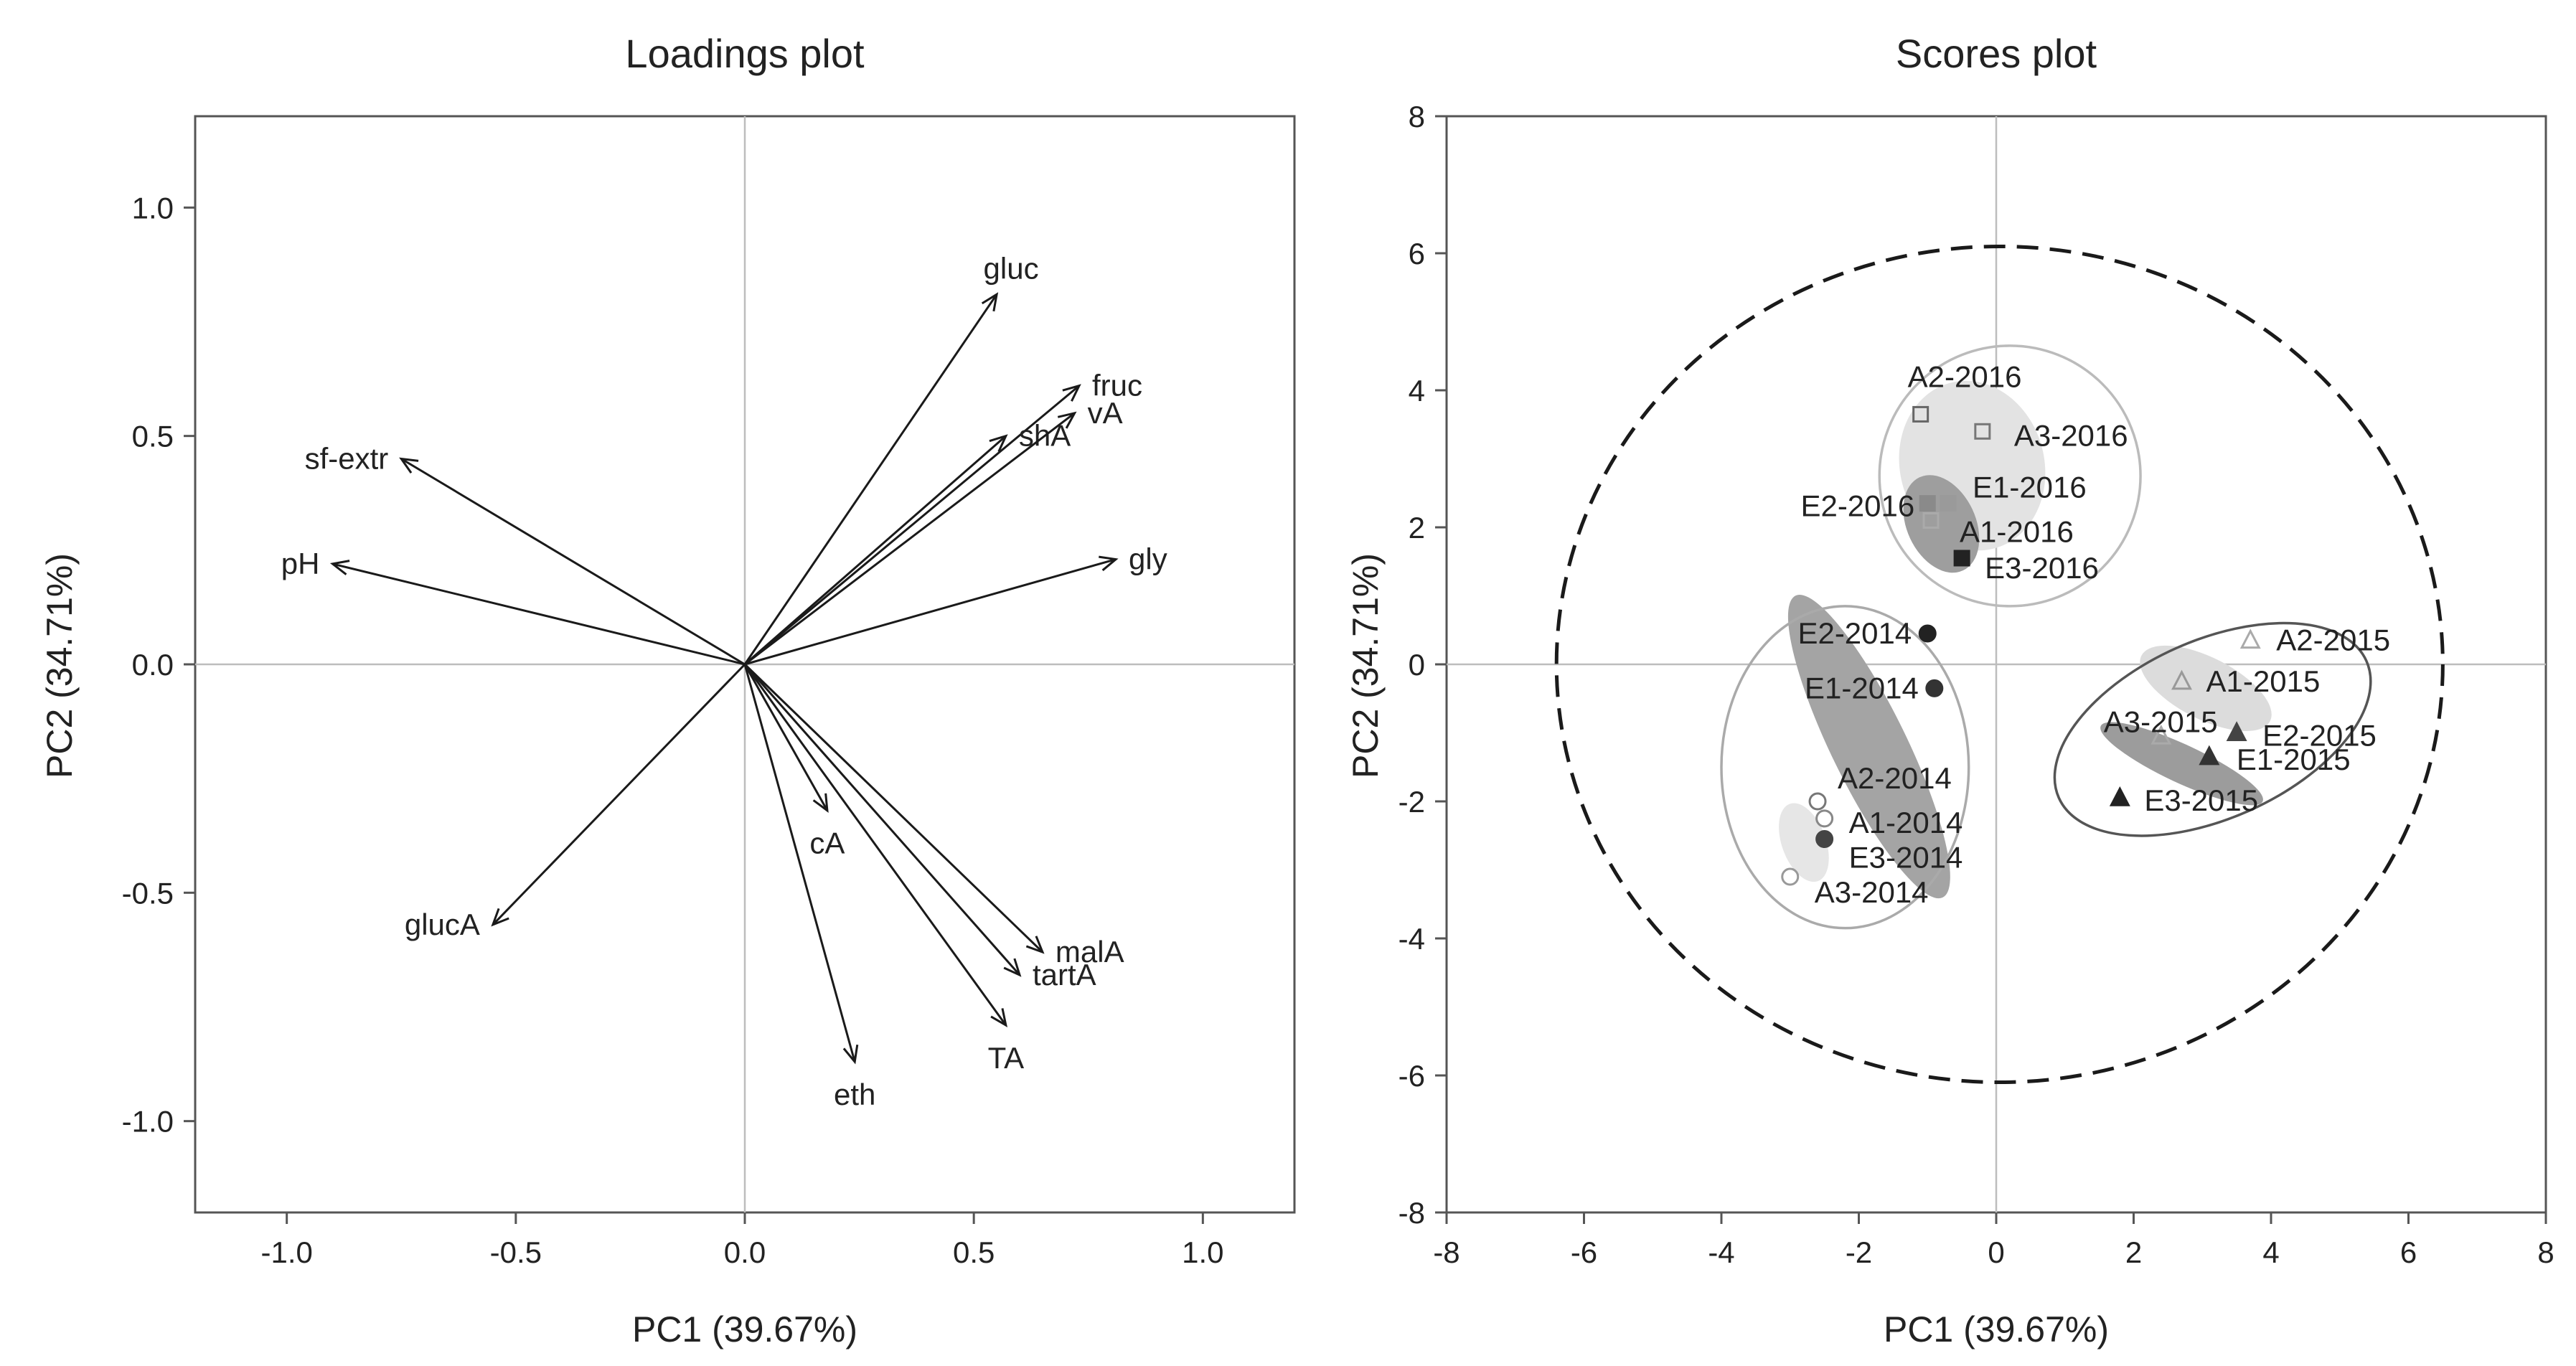  I want to click on vector-TA: TA, so click(884, 869).